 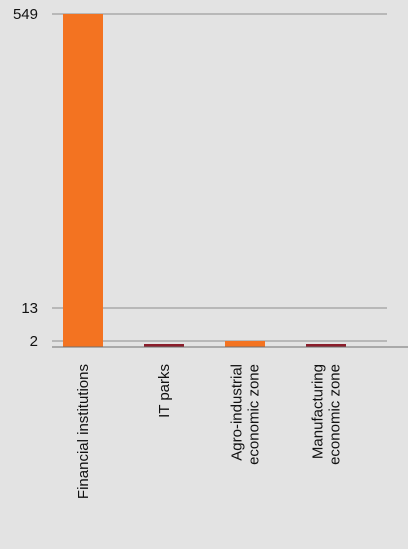 I want to click on y-tick-labels: 549 13 2, so click(x=25, y=178).